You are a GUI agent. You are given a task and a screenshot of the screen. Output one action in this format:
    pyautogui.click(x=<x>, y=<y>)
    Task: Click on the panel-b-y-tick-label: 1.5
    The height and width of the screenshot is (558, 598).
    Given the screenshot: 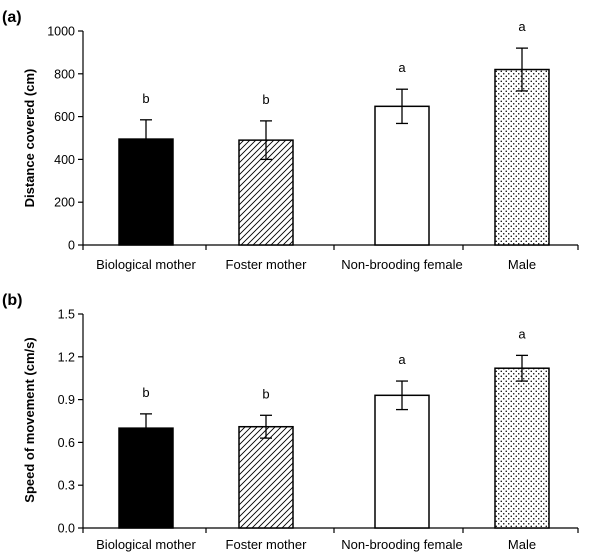 What is the action you would take?
    pyautogui.click(x=66, y=315)
    